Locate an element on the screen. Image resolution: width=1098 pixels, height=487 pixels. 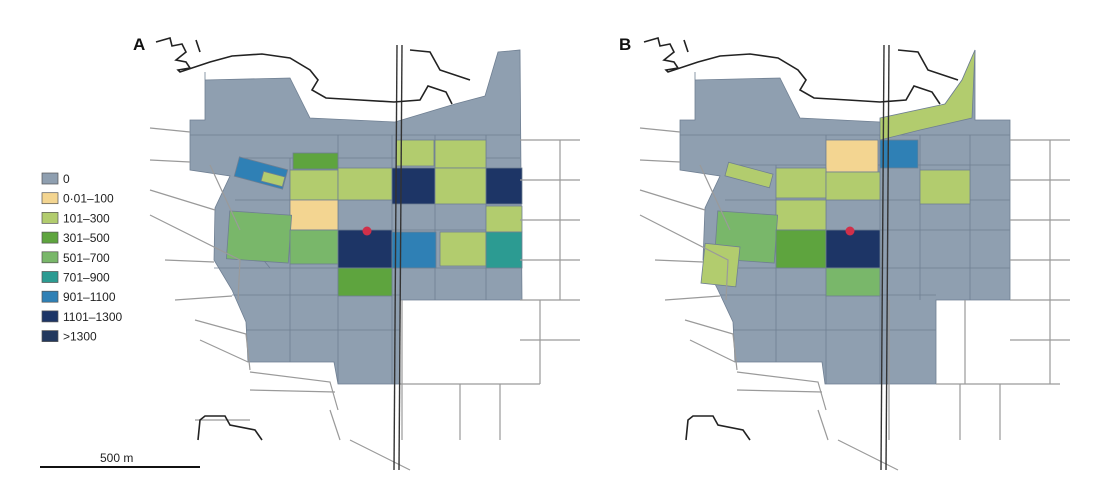
panel-a-blocks is located at coordinates (374, 218).